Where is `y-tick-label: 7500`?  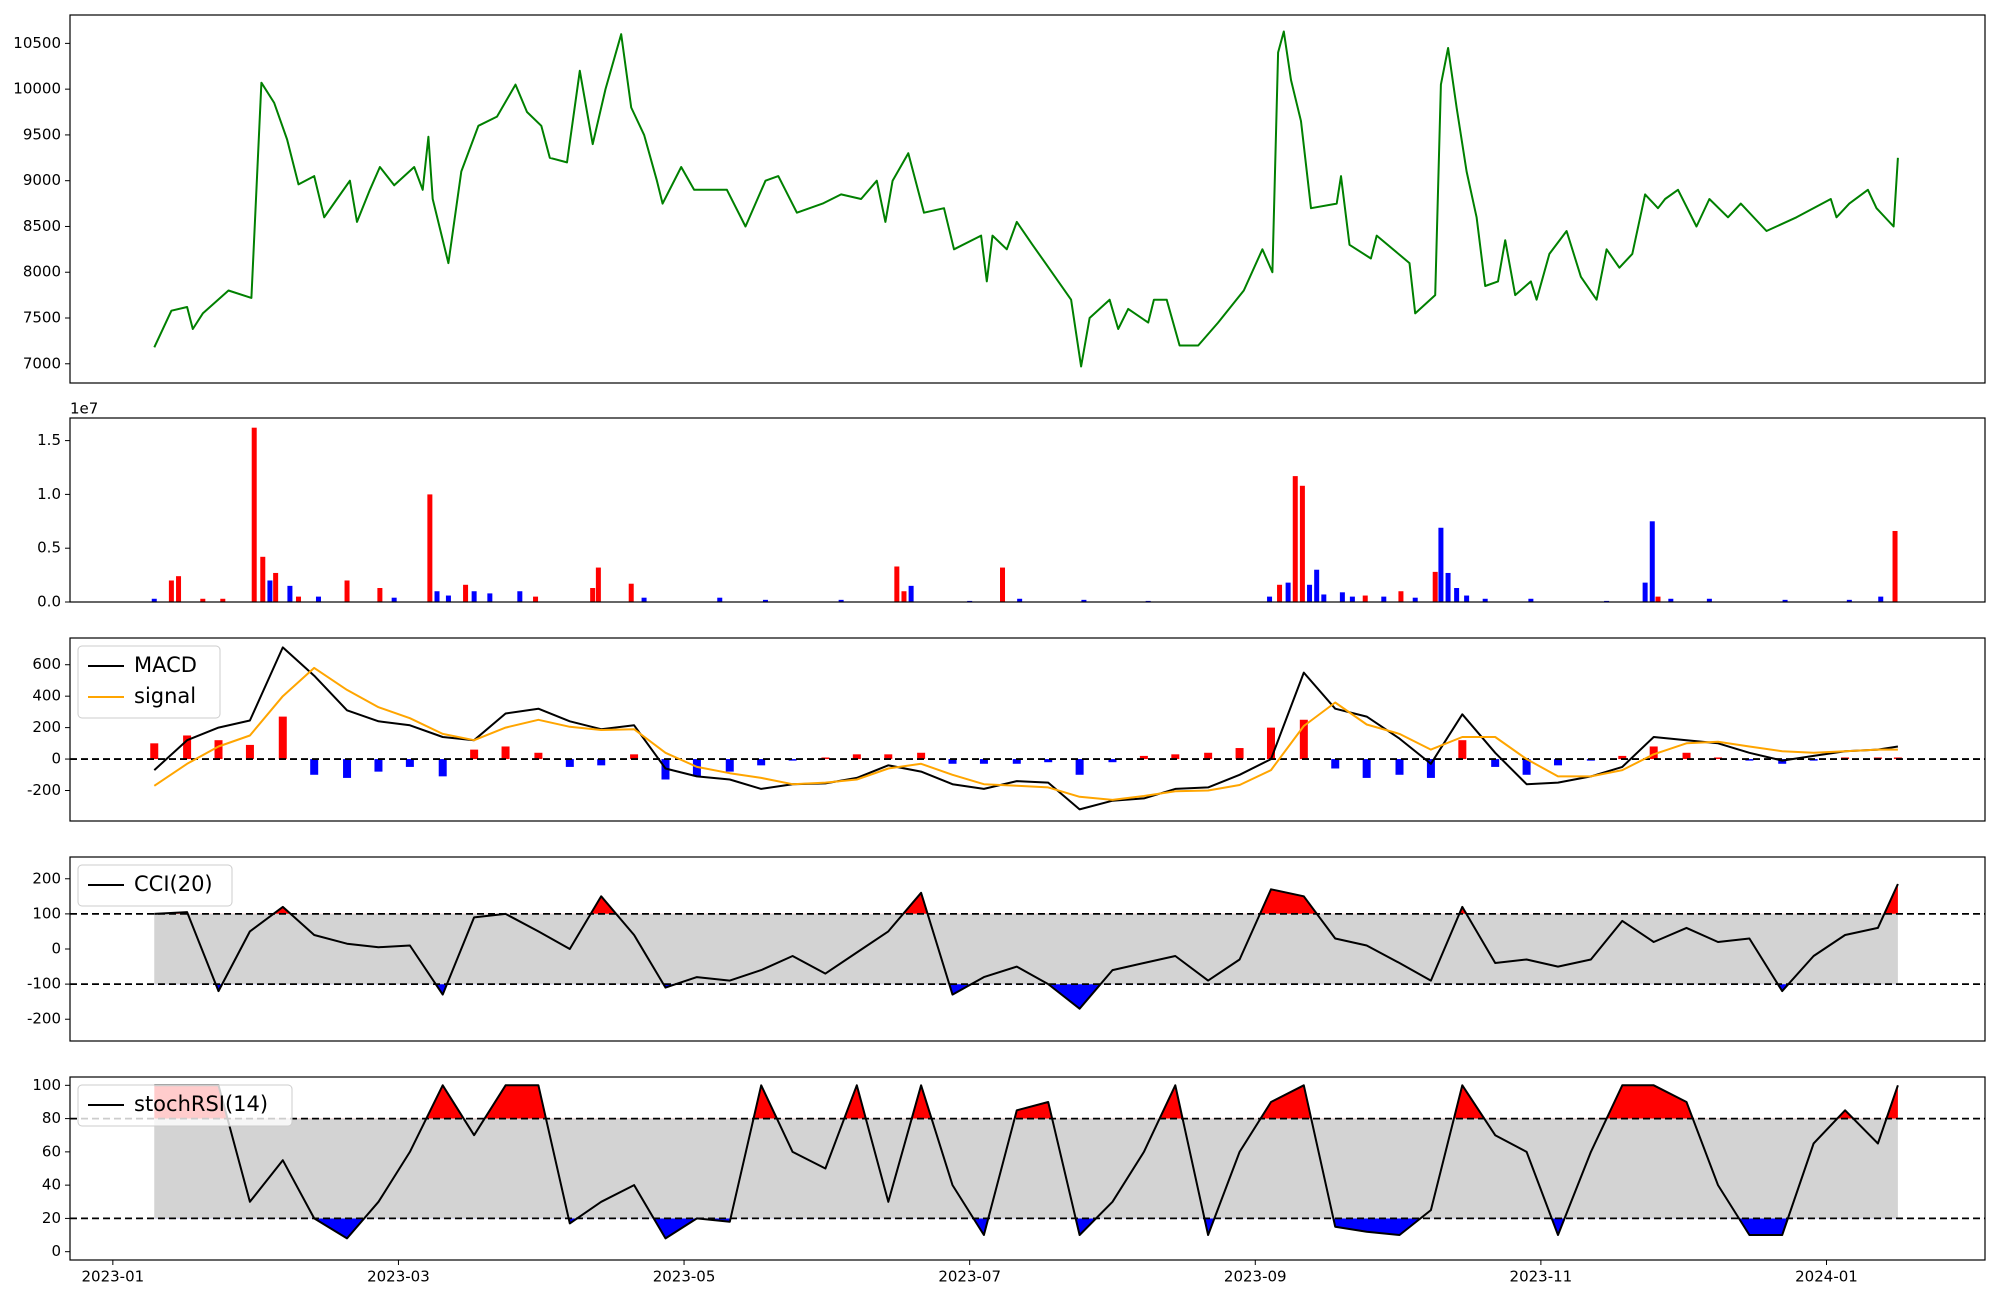
y-tick-label: 7500 is located at coordinates (42, 318).